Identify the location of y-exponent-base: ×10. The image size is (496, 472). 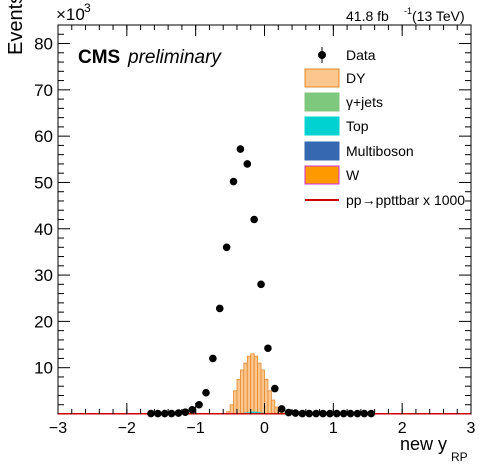
(70, 14).